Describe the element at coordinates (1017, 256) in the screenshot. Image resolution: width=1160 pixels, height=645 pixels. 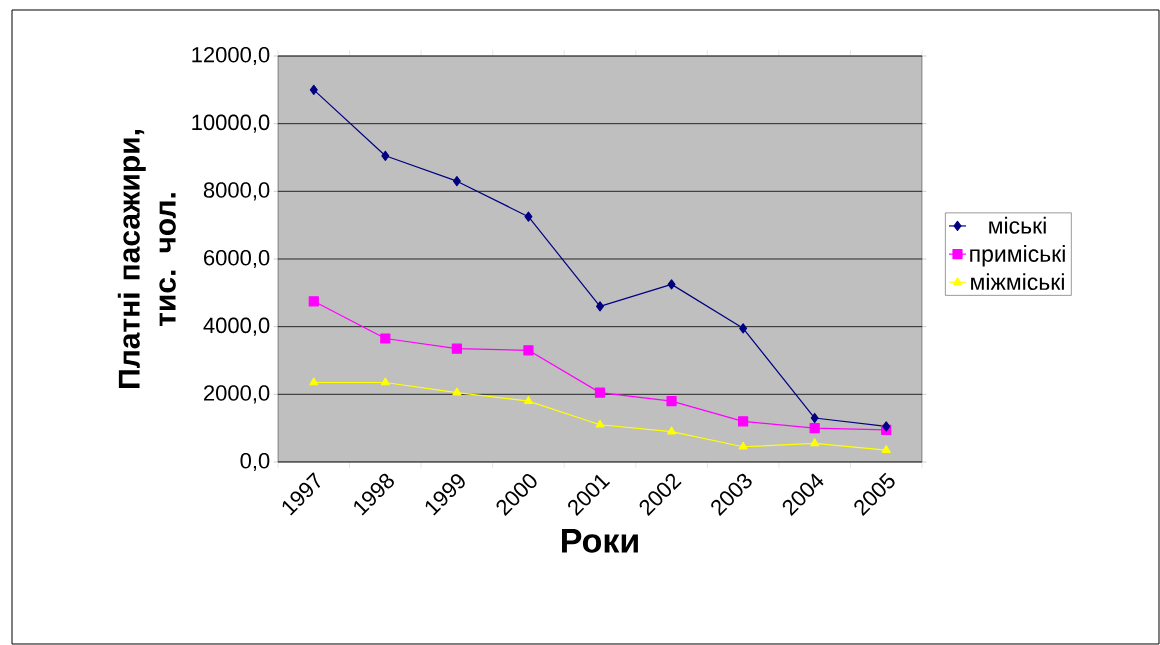
I see `legend-label: приміські` at that location.